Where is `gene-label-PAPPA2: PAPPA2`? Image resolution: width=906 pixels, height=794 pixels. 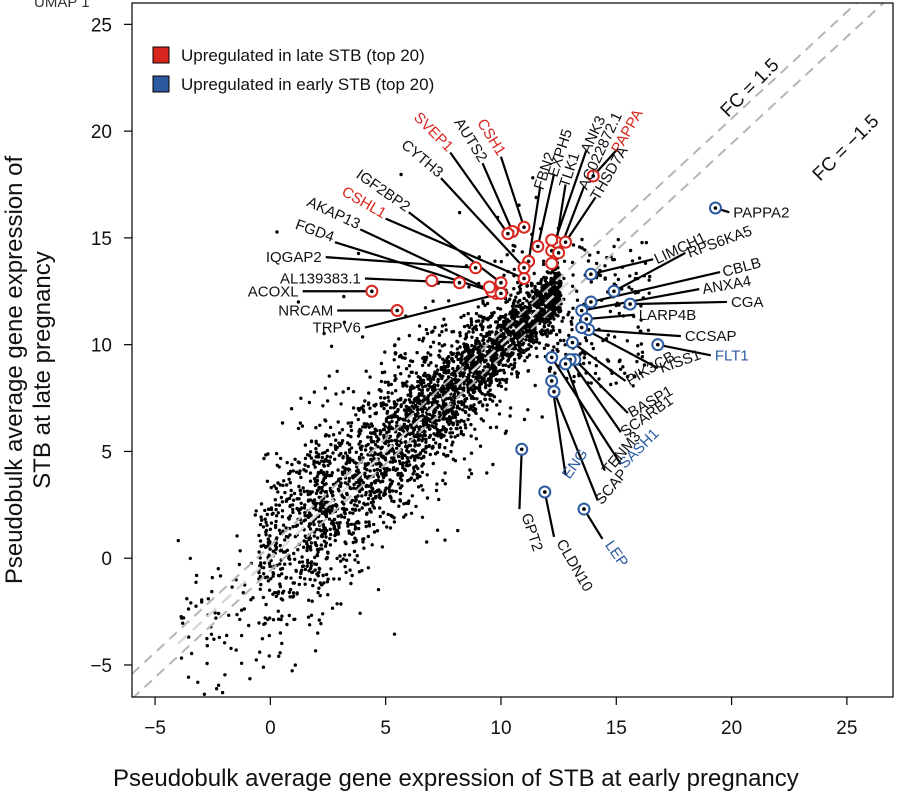
gene-label-PAPPA2: PAPPA2 is located at coordinates (761, 212).